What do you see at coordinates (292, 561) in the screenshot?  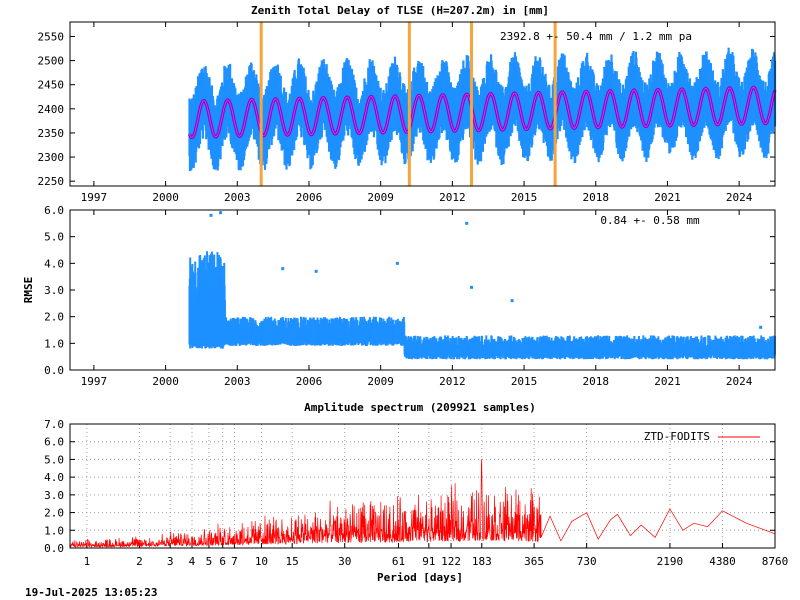 I see `x-tick-label: 15` at bounding box center [292, 561].